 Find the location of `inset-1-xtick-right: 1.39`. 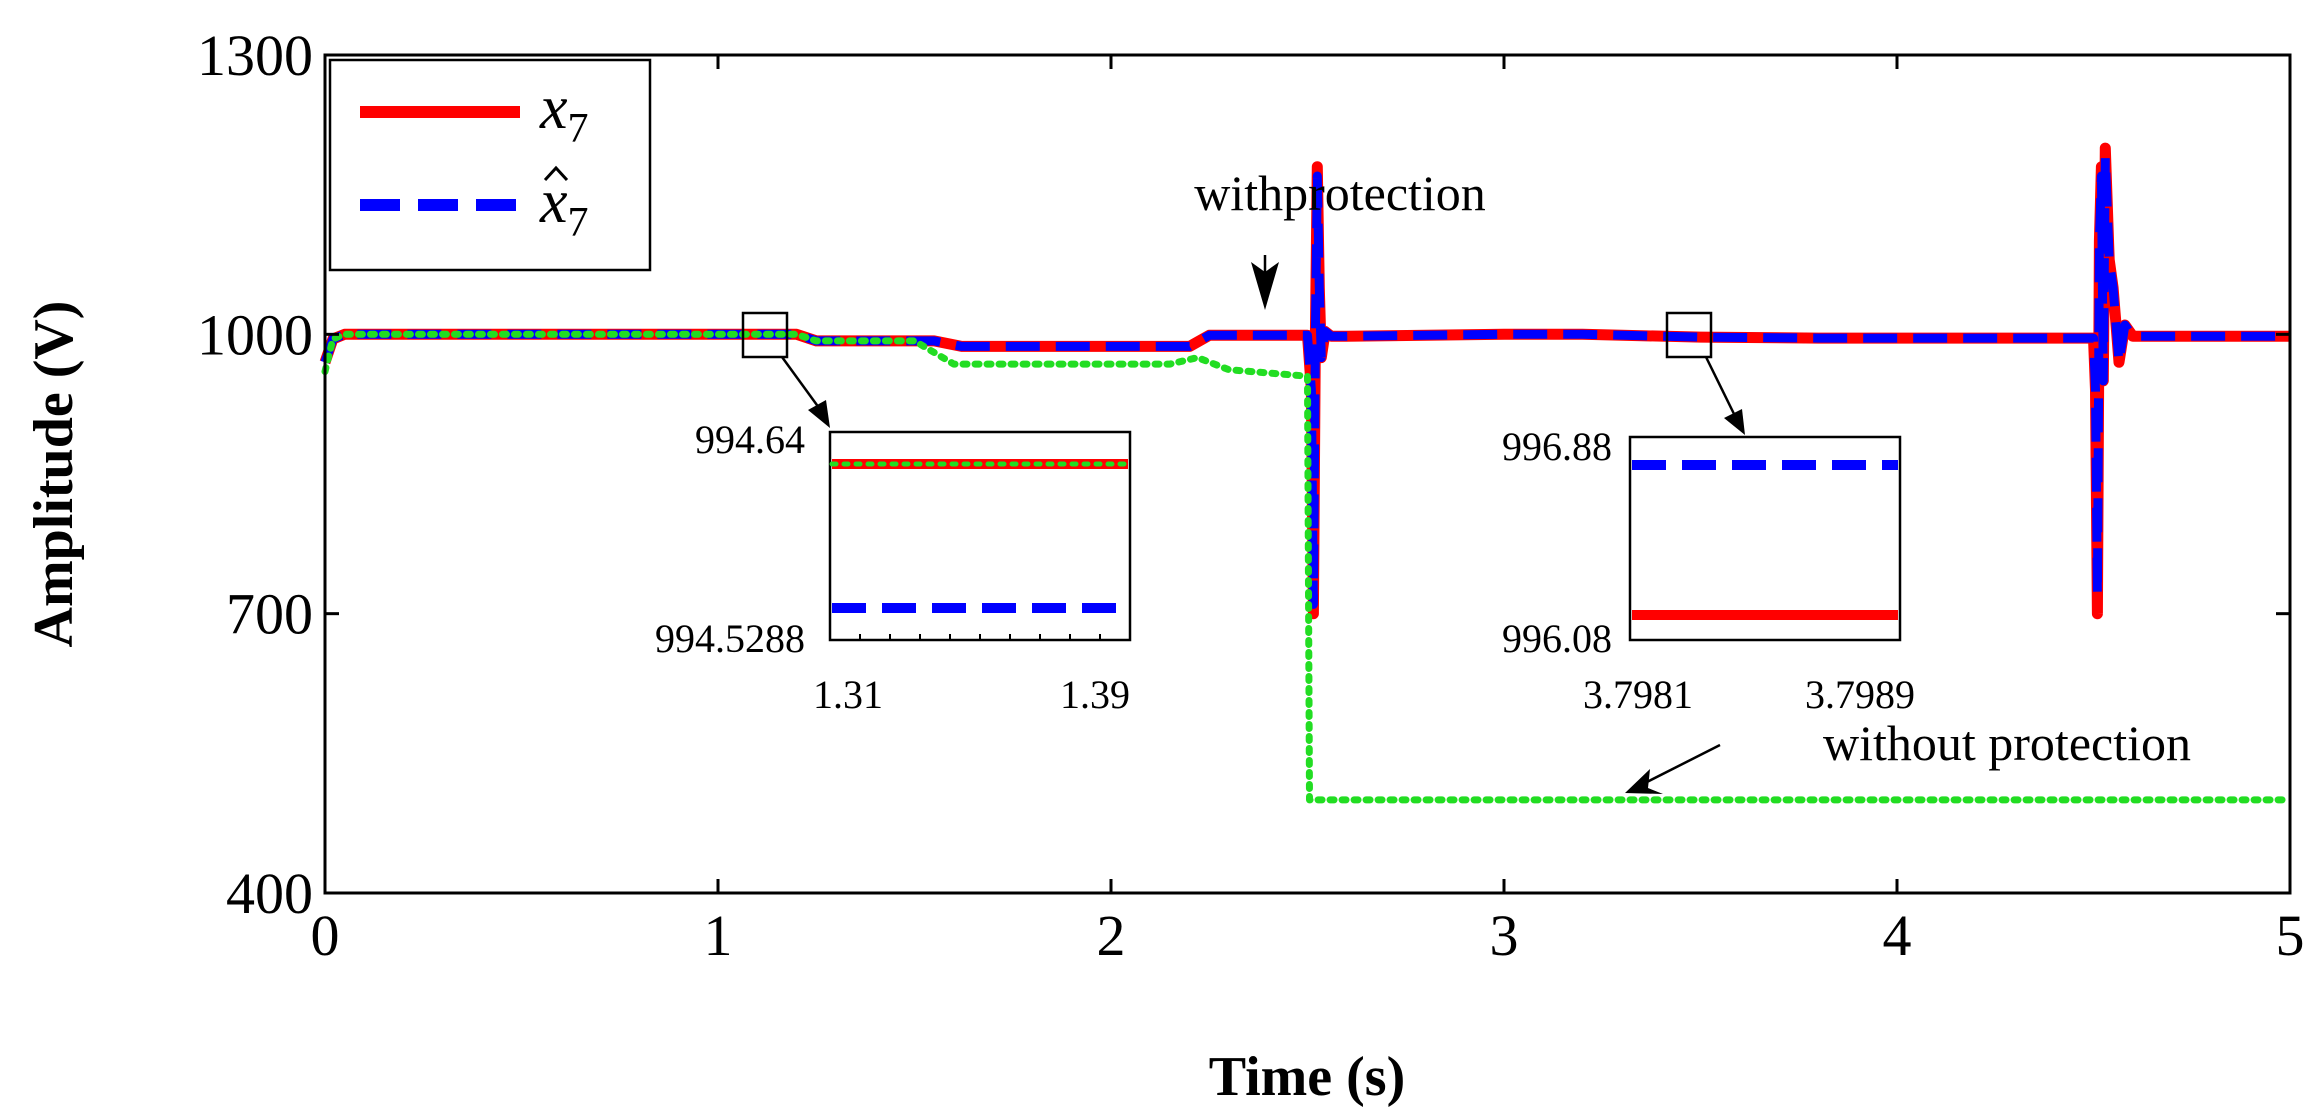

inset-1-xtick-right: 1.39 is located at coordinates (1095, 694).